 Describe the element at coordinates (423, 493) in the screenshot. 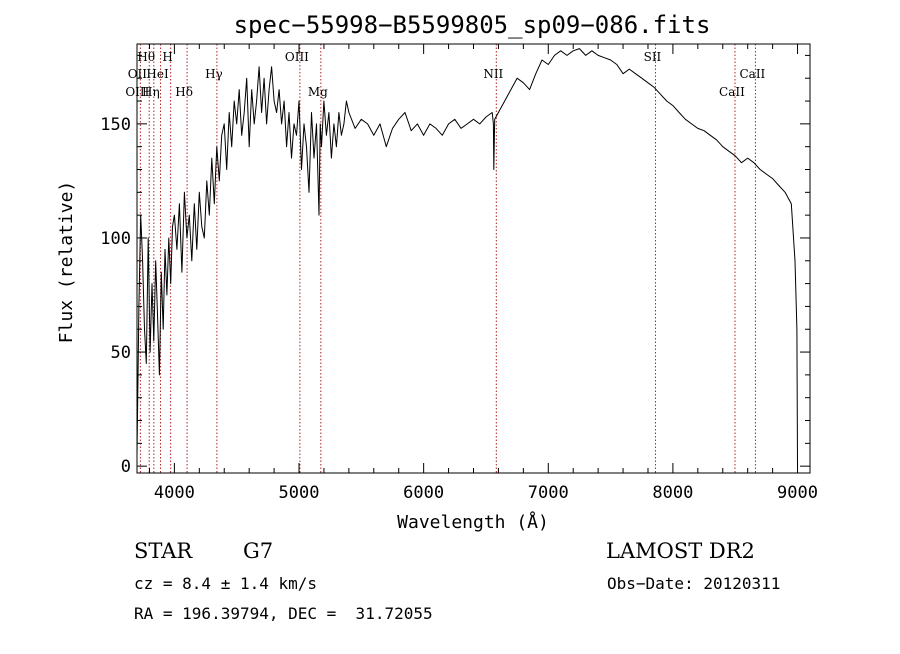

I see `x-tick-label: 6000` at that location.